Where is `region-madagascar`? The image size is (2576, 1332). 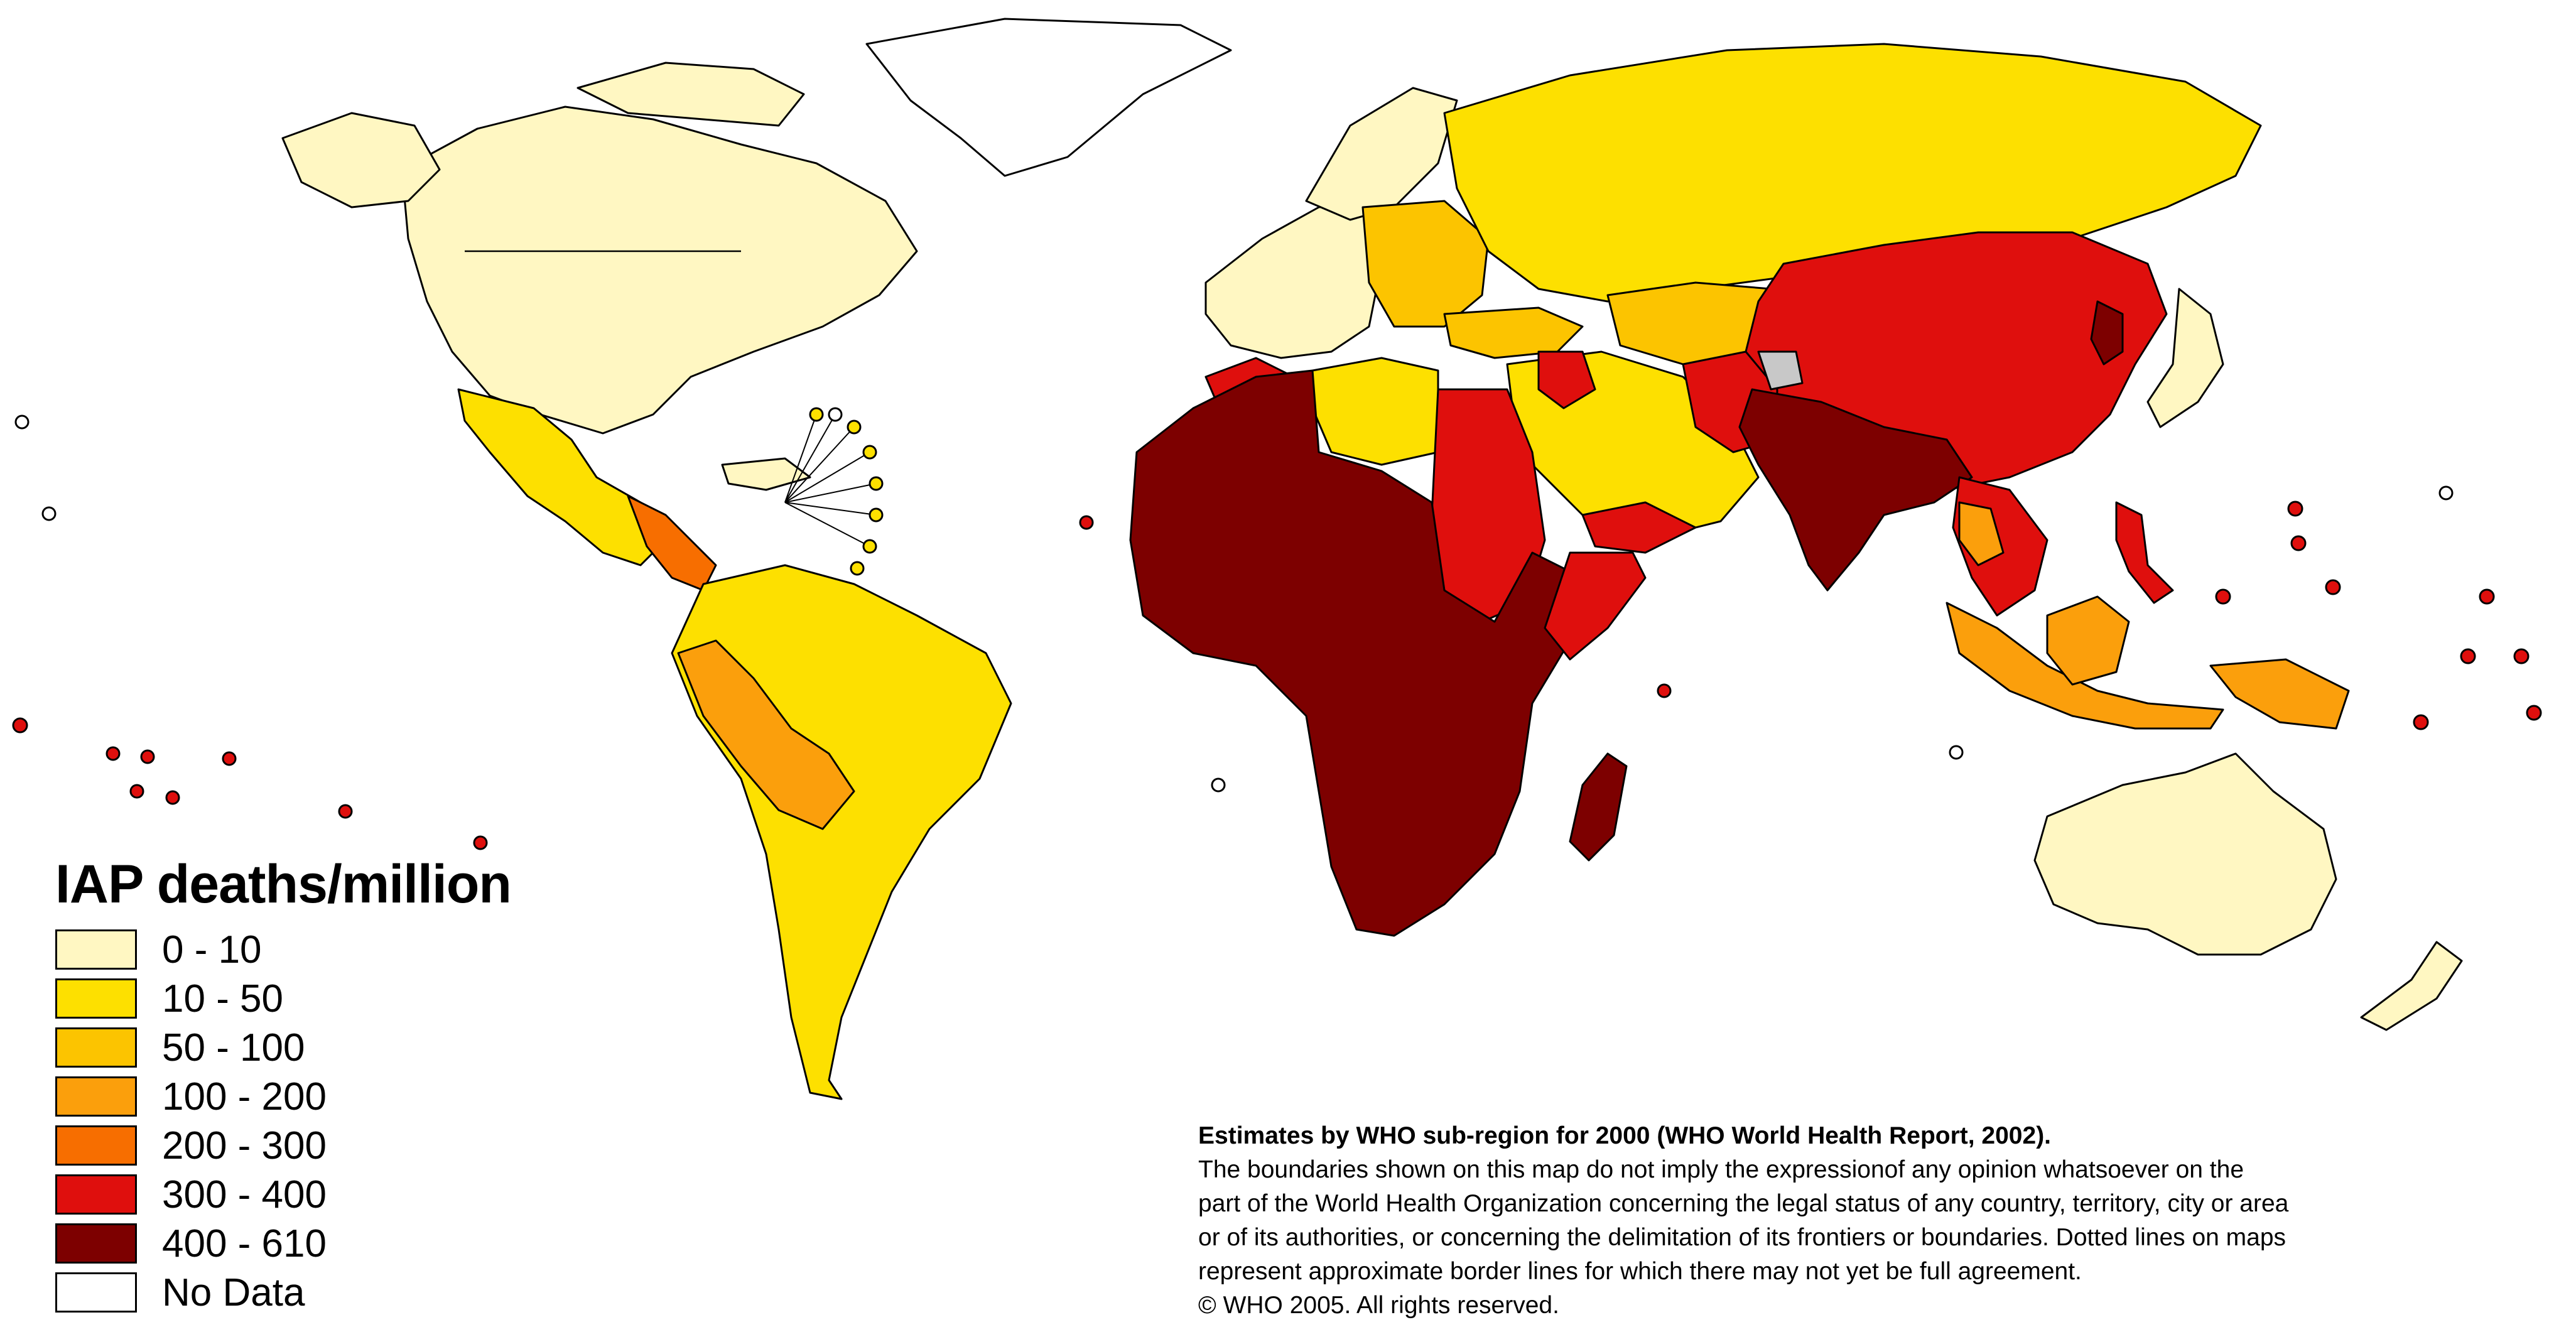 region-madagascar is located at coordinates (1598, 807).